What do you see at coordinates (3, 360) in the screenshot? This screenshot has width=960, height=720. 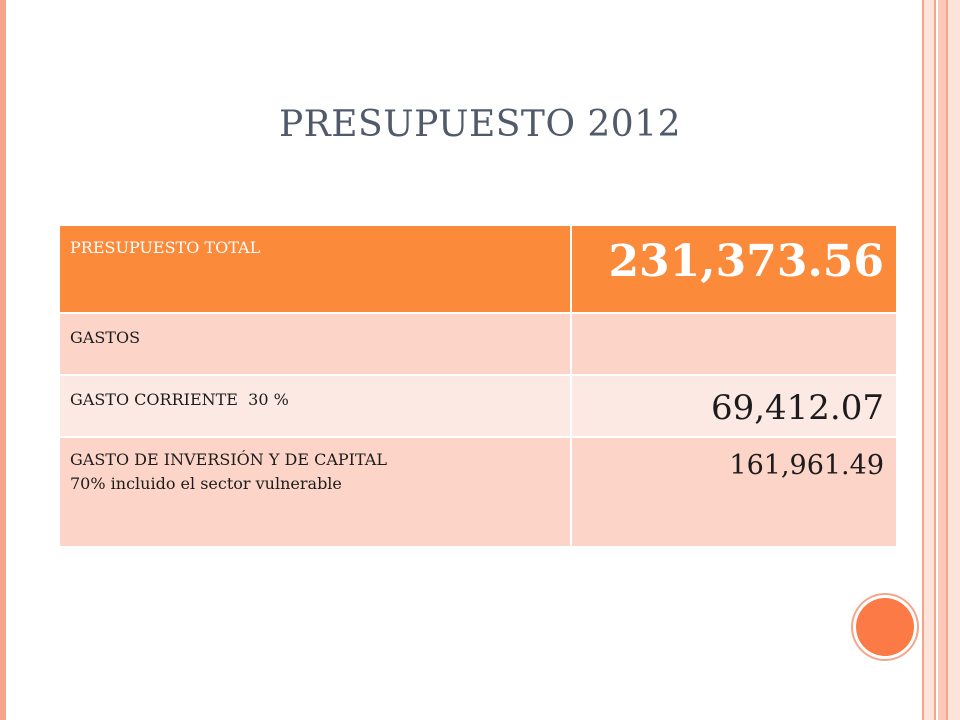 I see `left-border-decoration` at bounding box center [3, 360].